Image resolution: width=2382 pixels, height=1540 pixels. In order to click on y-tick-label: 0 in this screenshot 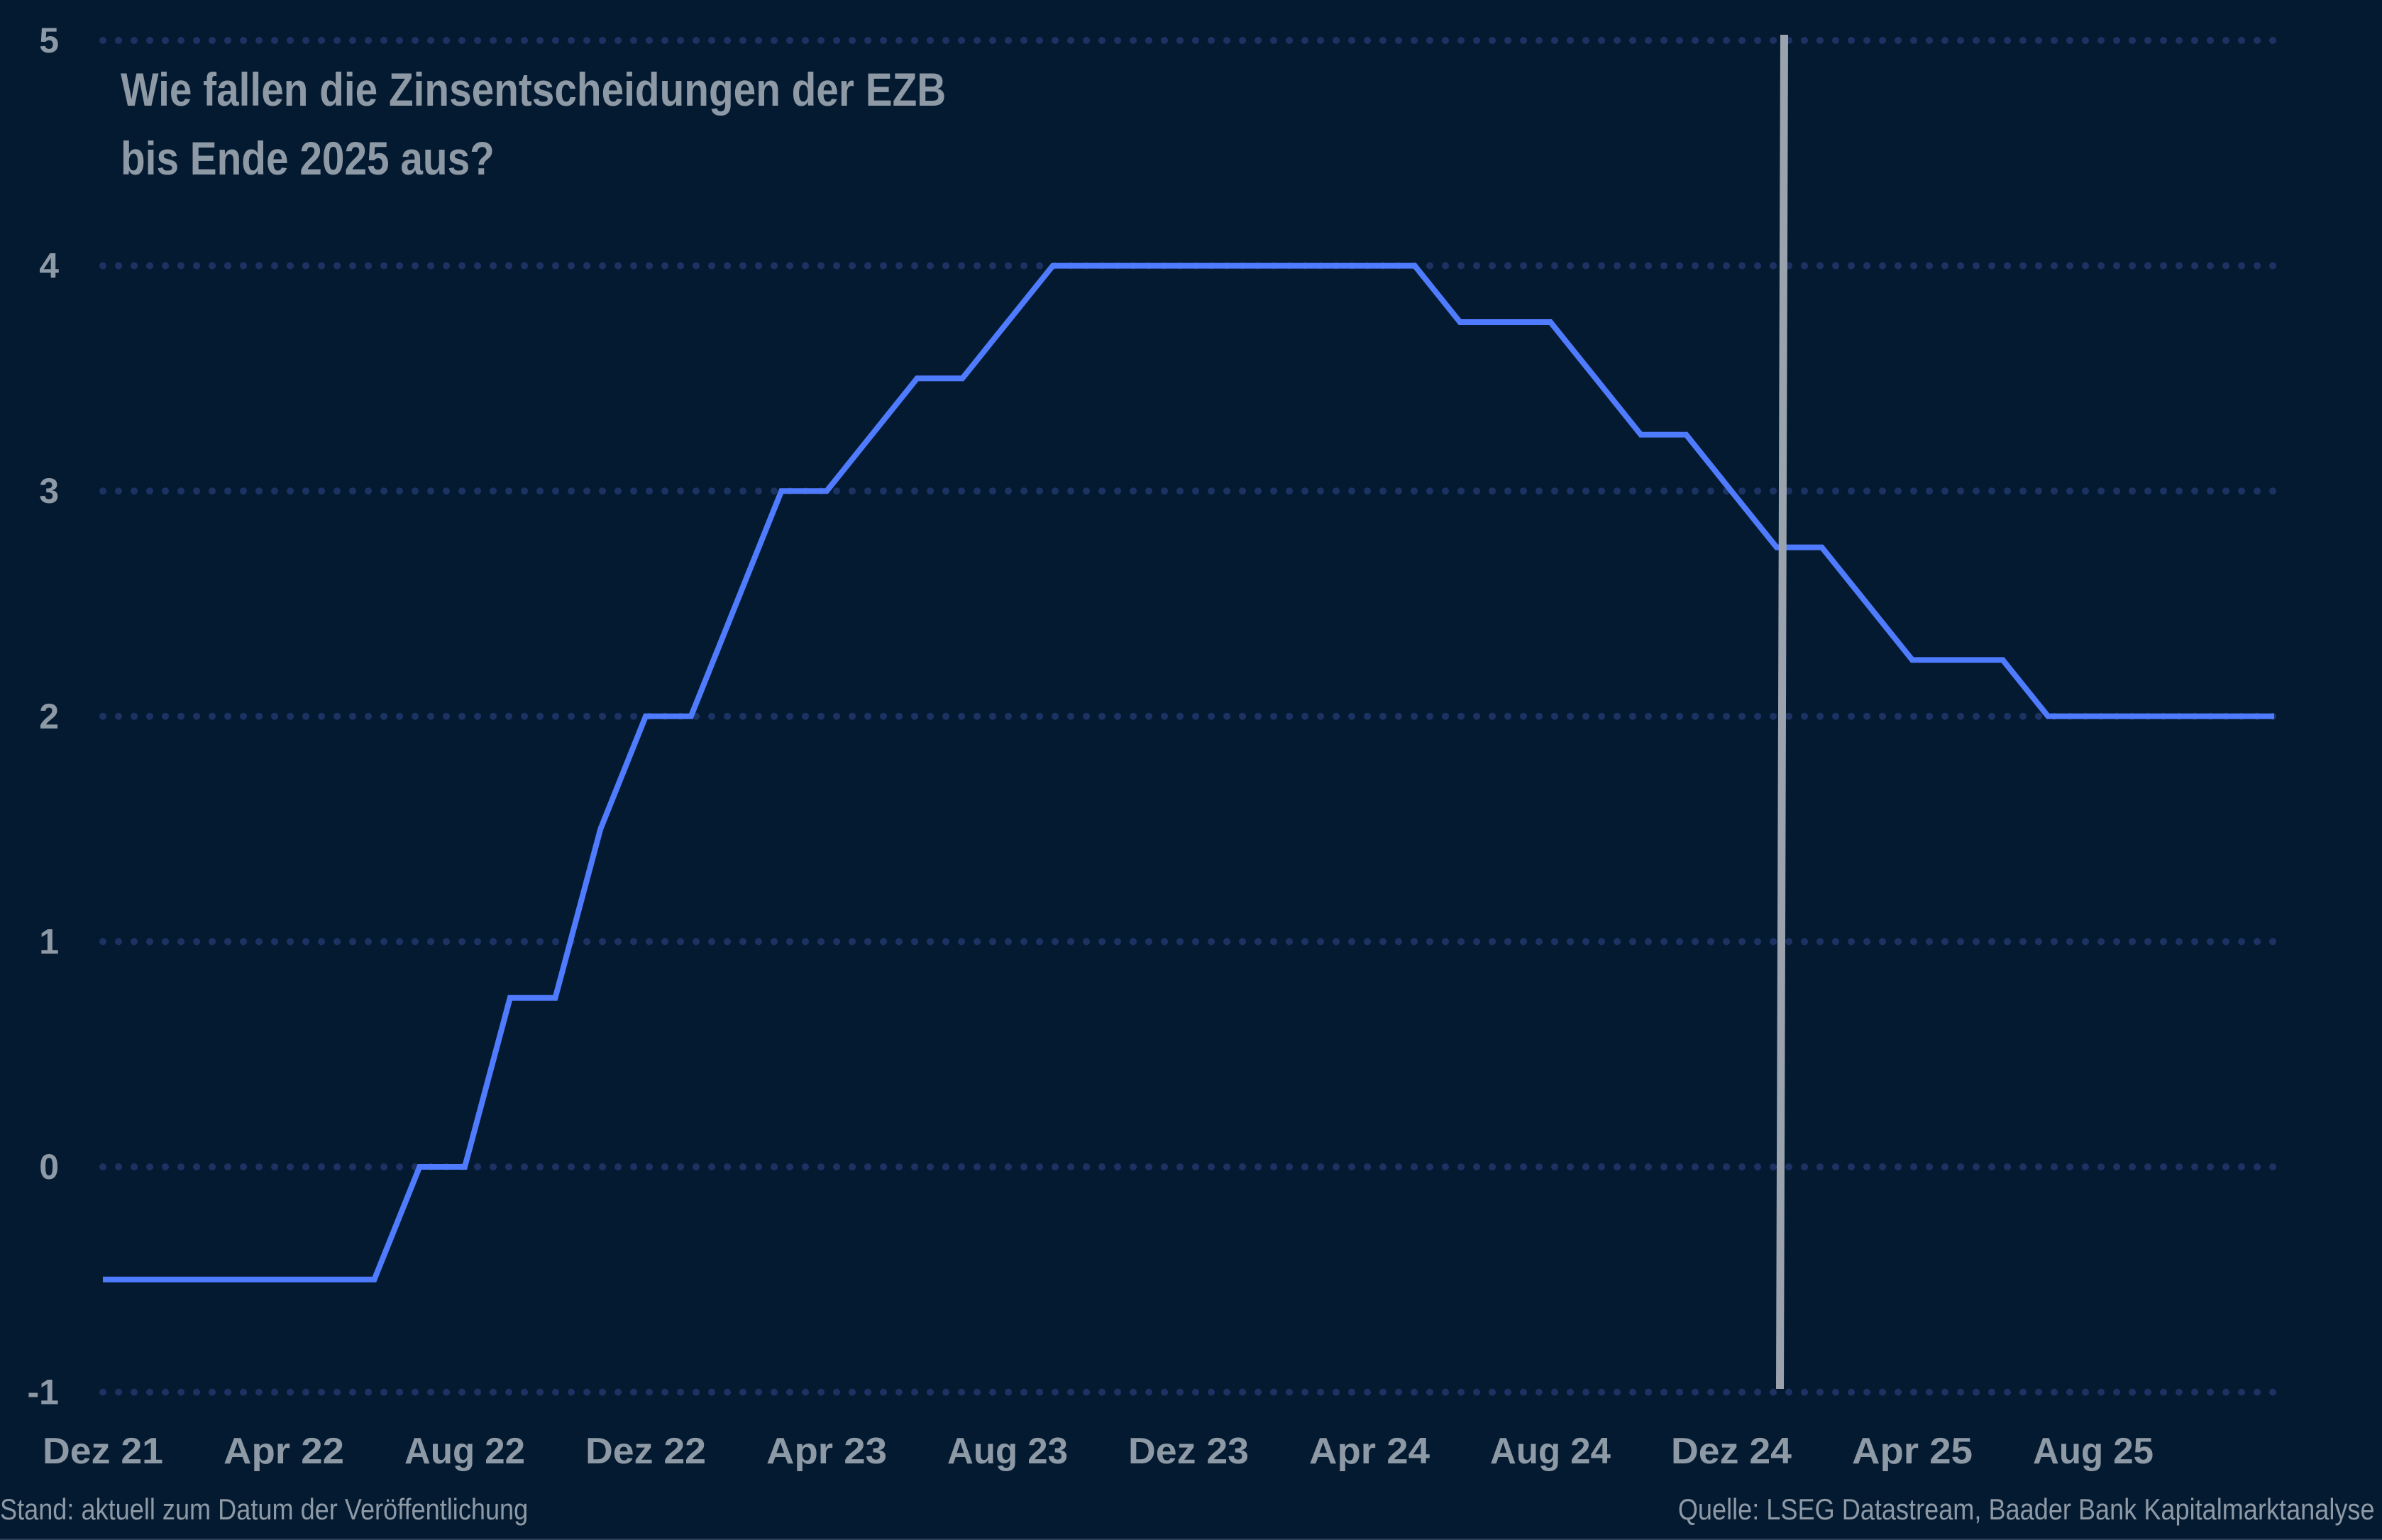, I will do `click(49, 1167)`.